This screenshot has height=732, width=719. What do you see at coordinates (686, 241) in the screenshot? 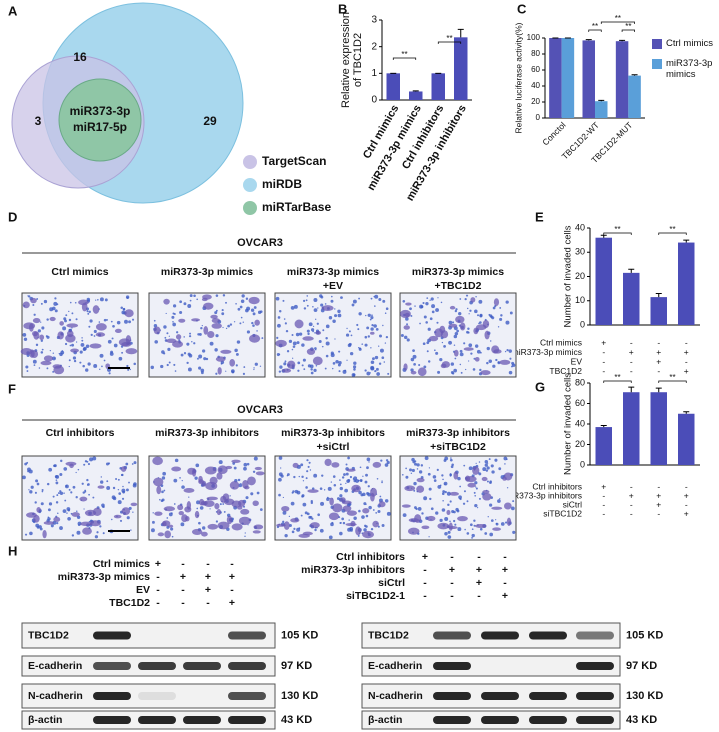
I see `error-bar` at bounding box center [686, 241].